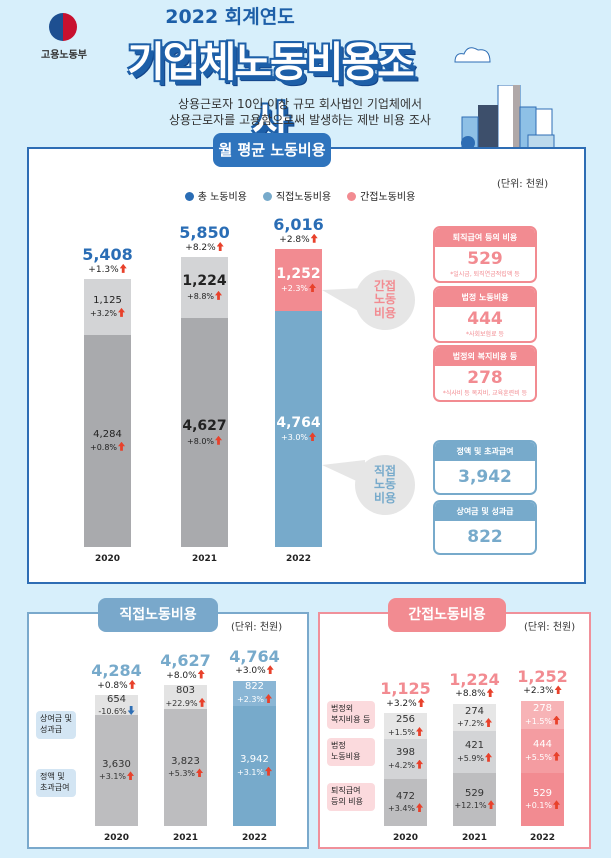 This screenshot has height=858, width=611. I want to click on total-label: 4,764 +3.0%, so click(254, 662).